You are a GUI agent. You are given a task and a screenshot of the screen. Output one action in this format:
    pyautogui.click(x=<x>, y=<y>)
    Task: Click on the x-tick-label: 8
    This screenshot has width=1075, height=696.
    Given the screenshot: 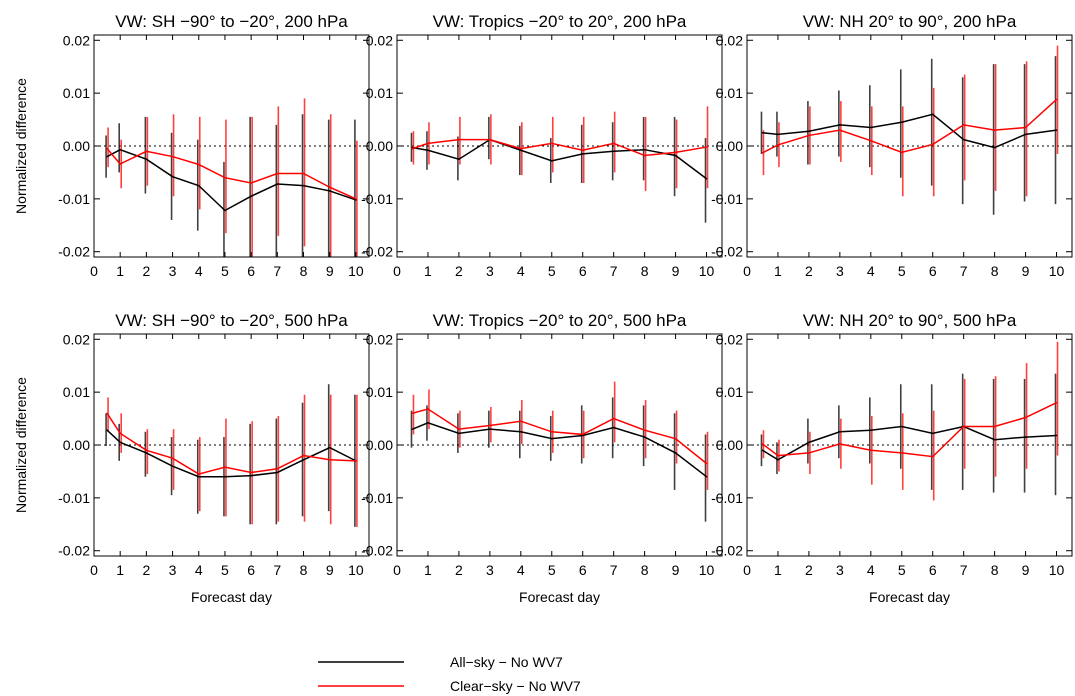 What is the action you would take?
    pyautogui.click(x=995, y=570)
    